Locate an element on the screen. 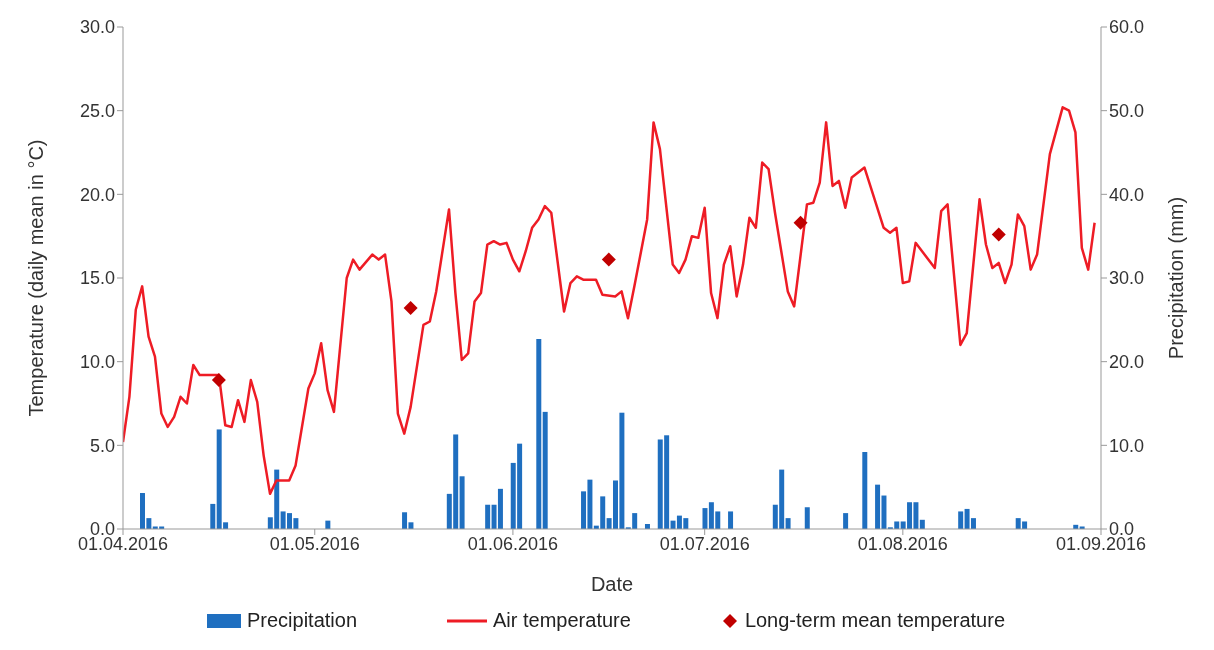 The width and height of the screenshot is (1214, 650). legend-label: Precipitation is located at coordinates (302, 620).